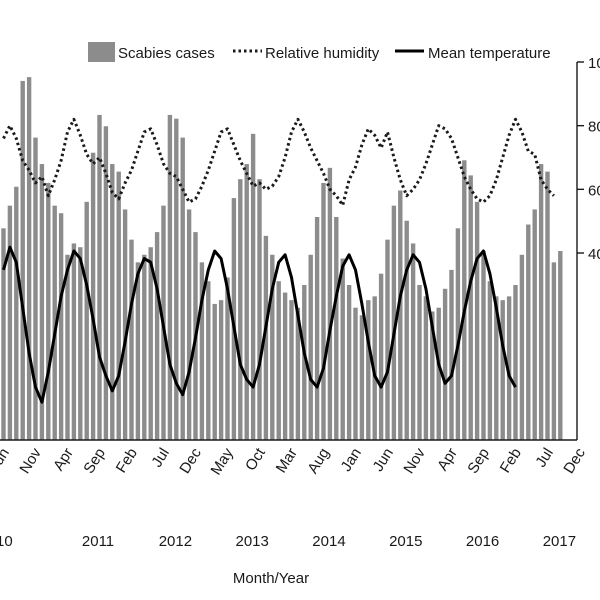 The image size is (600, 600). What do you see at coordinates (489, 53) in the screenshot?
I see `legend-label-temperature: Mean temperature` at bounding box center [489, 53].